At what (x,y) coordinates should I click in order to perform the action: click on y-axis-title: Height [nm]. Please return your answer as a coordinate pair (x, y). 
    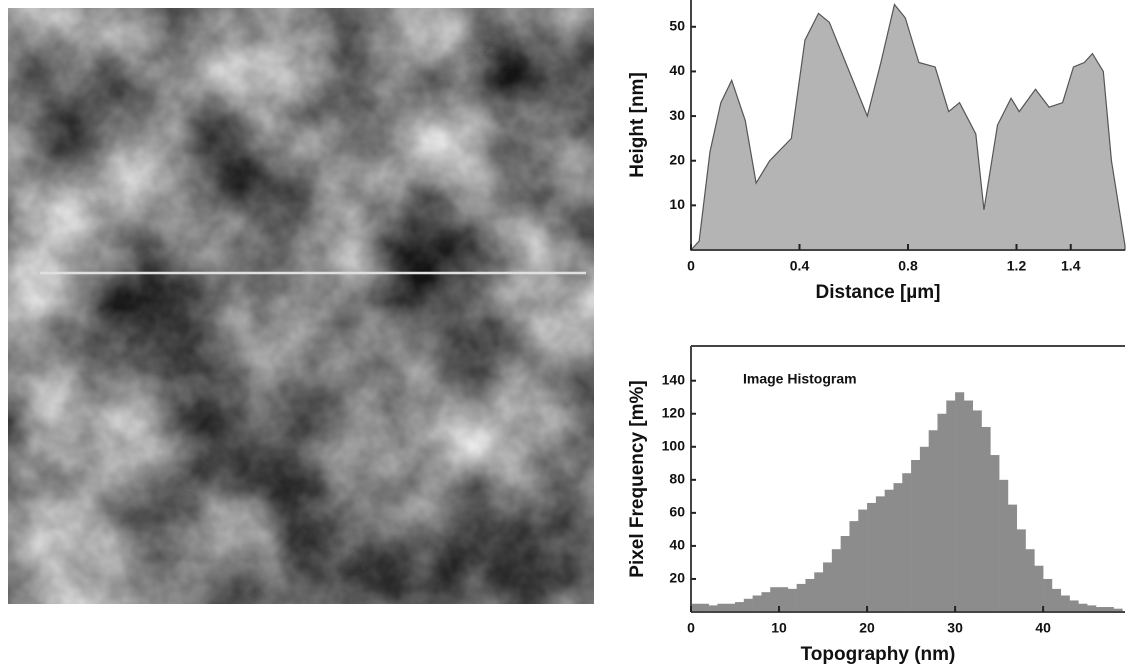
    Looking at the image, I should click on (637, 125).